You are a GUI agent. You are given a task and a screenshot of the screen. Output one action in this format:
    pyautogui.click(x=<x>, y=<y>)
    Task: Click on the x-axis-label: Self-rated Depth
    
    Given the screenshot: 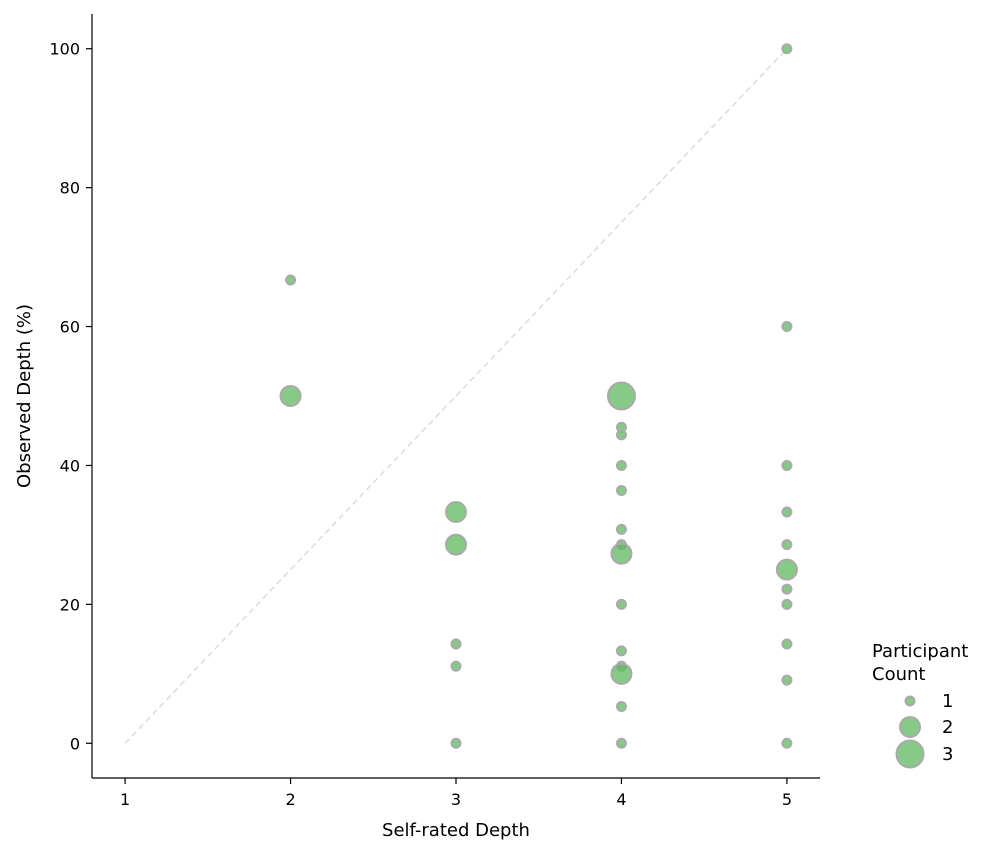 What is the action you would take?
    pyautogui.click(x=456, y=830)
    